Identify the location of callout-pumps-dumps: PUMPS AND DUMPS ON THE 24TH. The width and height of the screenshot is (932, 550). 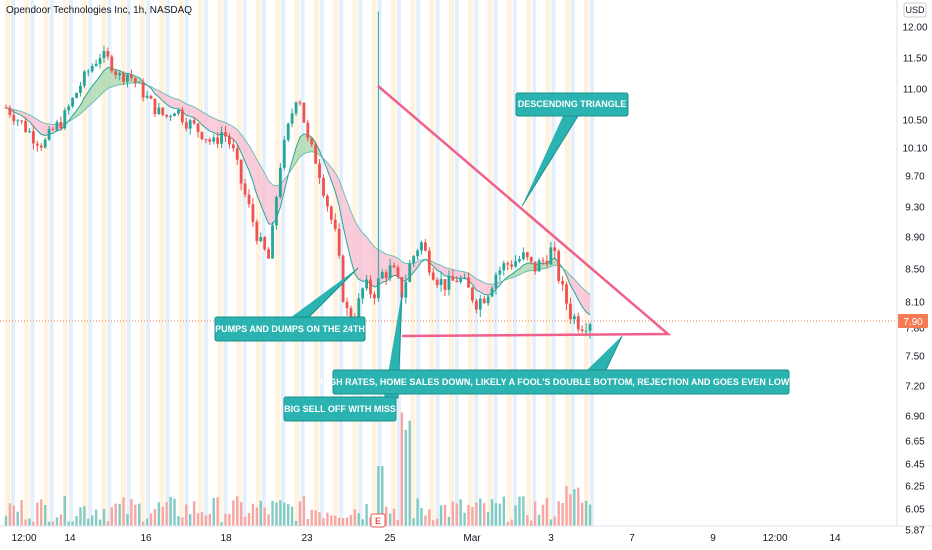
(290, 304).